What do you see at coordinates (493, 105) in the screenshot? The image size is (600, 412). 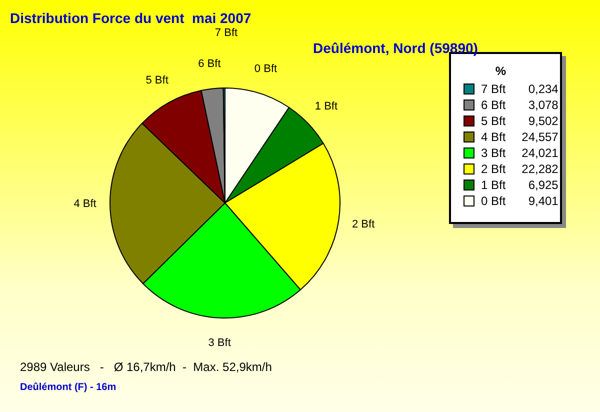 I see `legend-label: 6 Bft` at bounding box center [493, 105].